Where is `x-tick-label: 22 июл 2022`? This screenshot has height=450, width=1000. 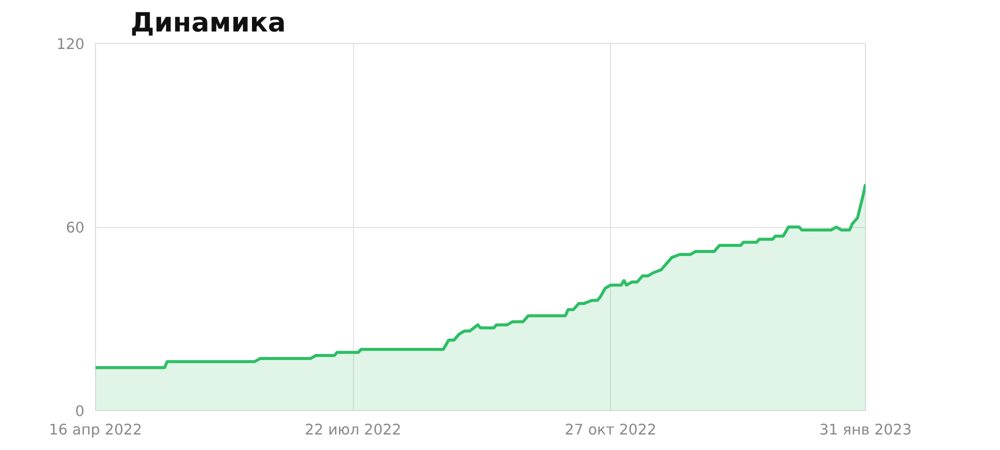 x-tick-label: 22 июл 2022 is located at coordinates (353, 430).